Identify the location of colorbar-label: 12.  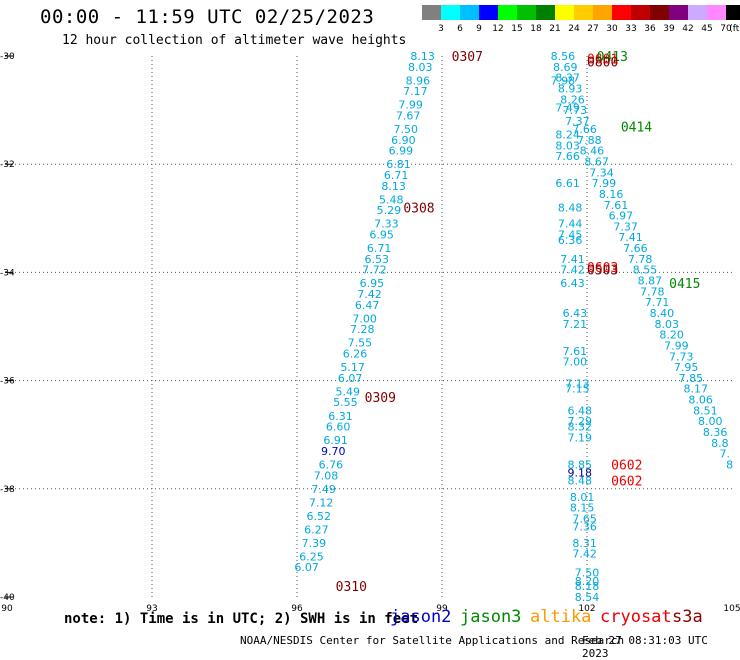
(497, 29).